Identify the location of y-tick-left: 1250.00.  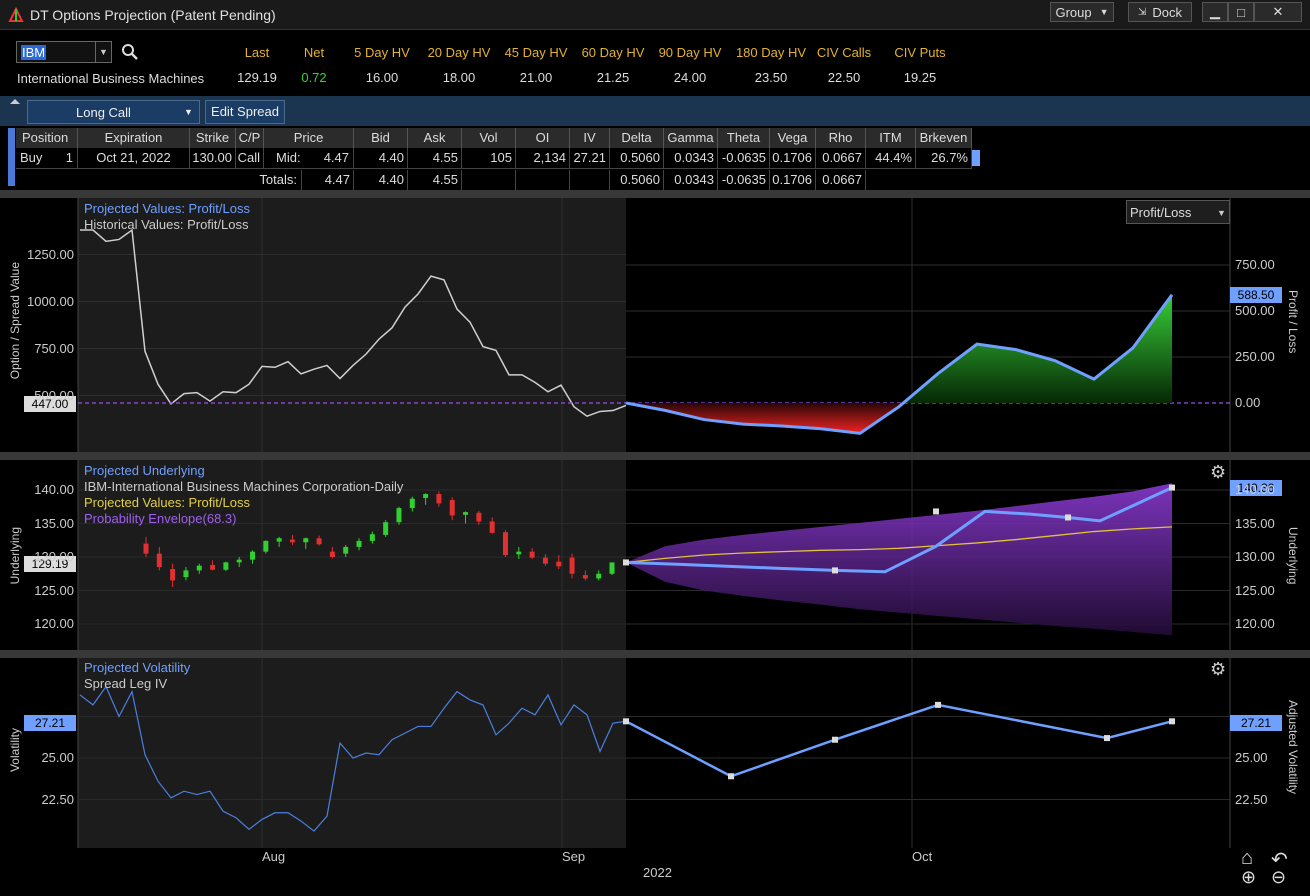
(50, 254).